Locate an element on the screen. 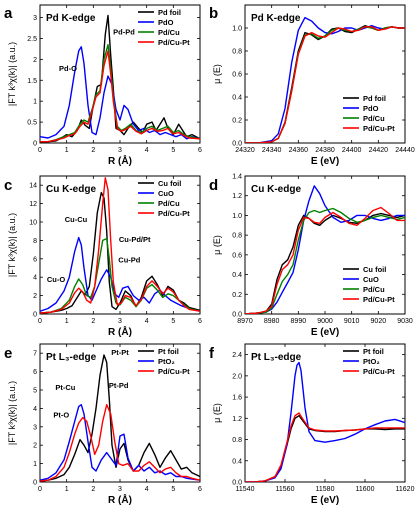 The image size is (418, 506). series-line-cu-foil is located at coordinates (120, 252).